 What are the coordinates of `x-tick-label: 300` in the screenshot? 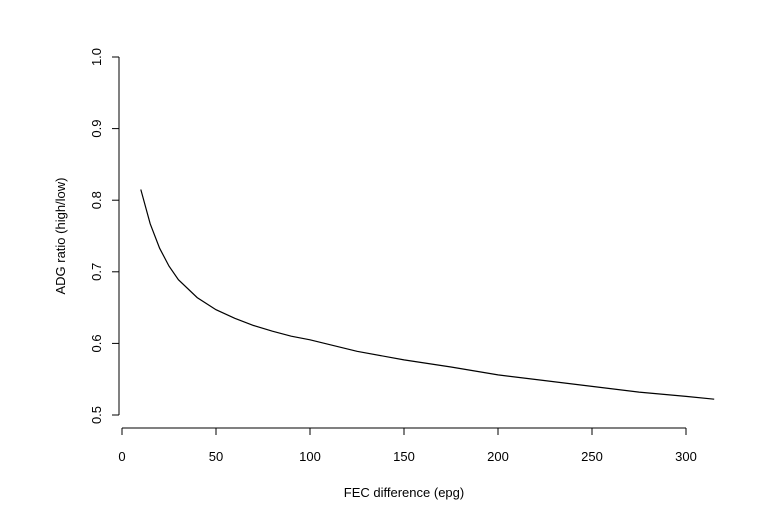 It's located at (686, 456).